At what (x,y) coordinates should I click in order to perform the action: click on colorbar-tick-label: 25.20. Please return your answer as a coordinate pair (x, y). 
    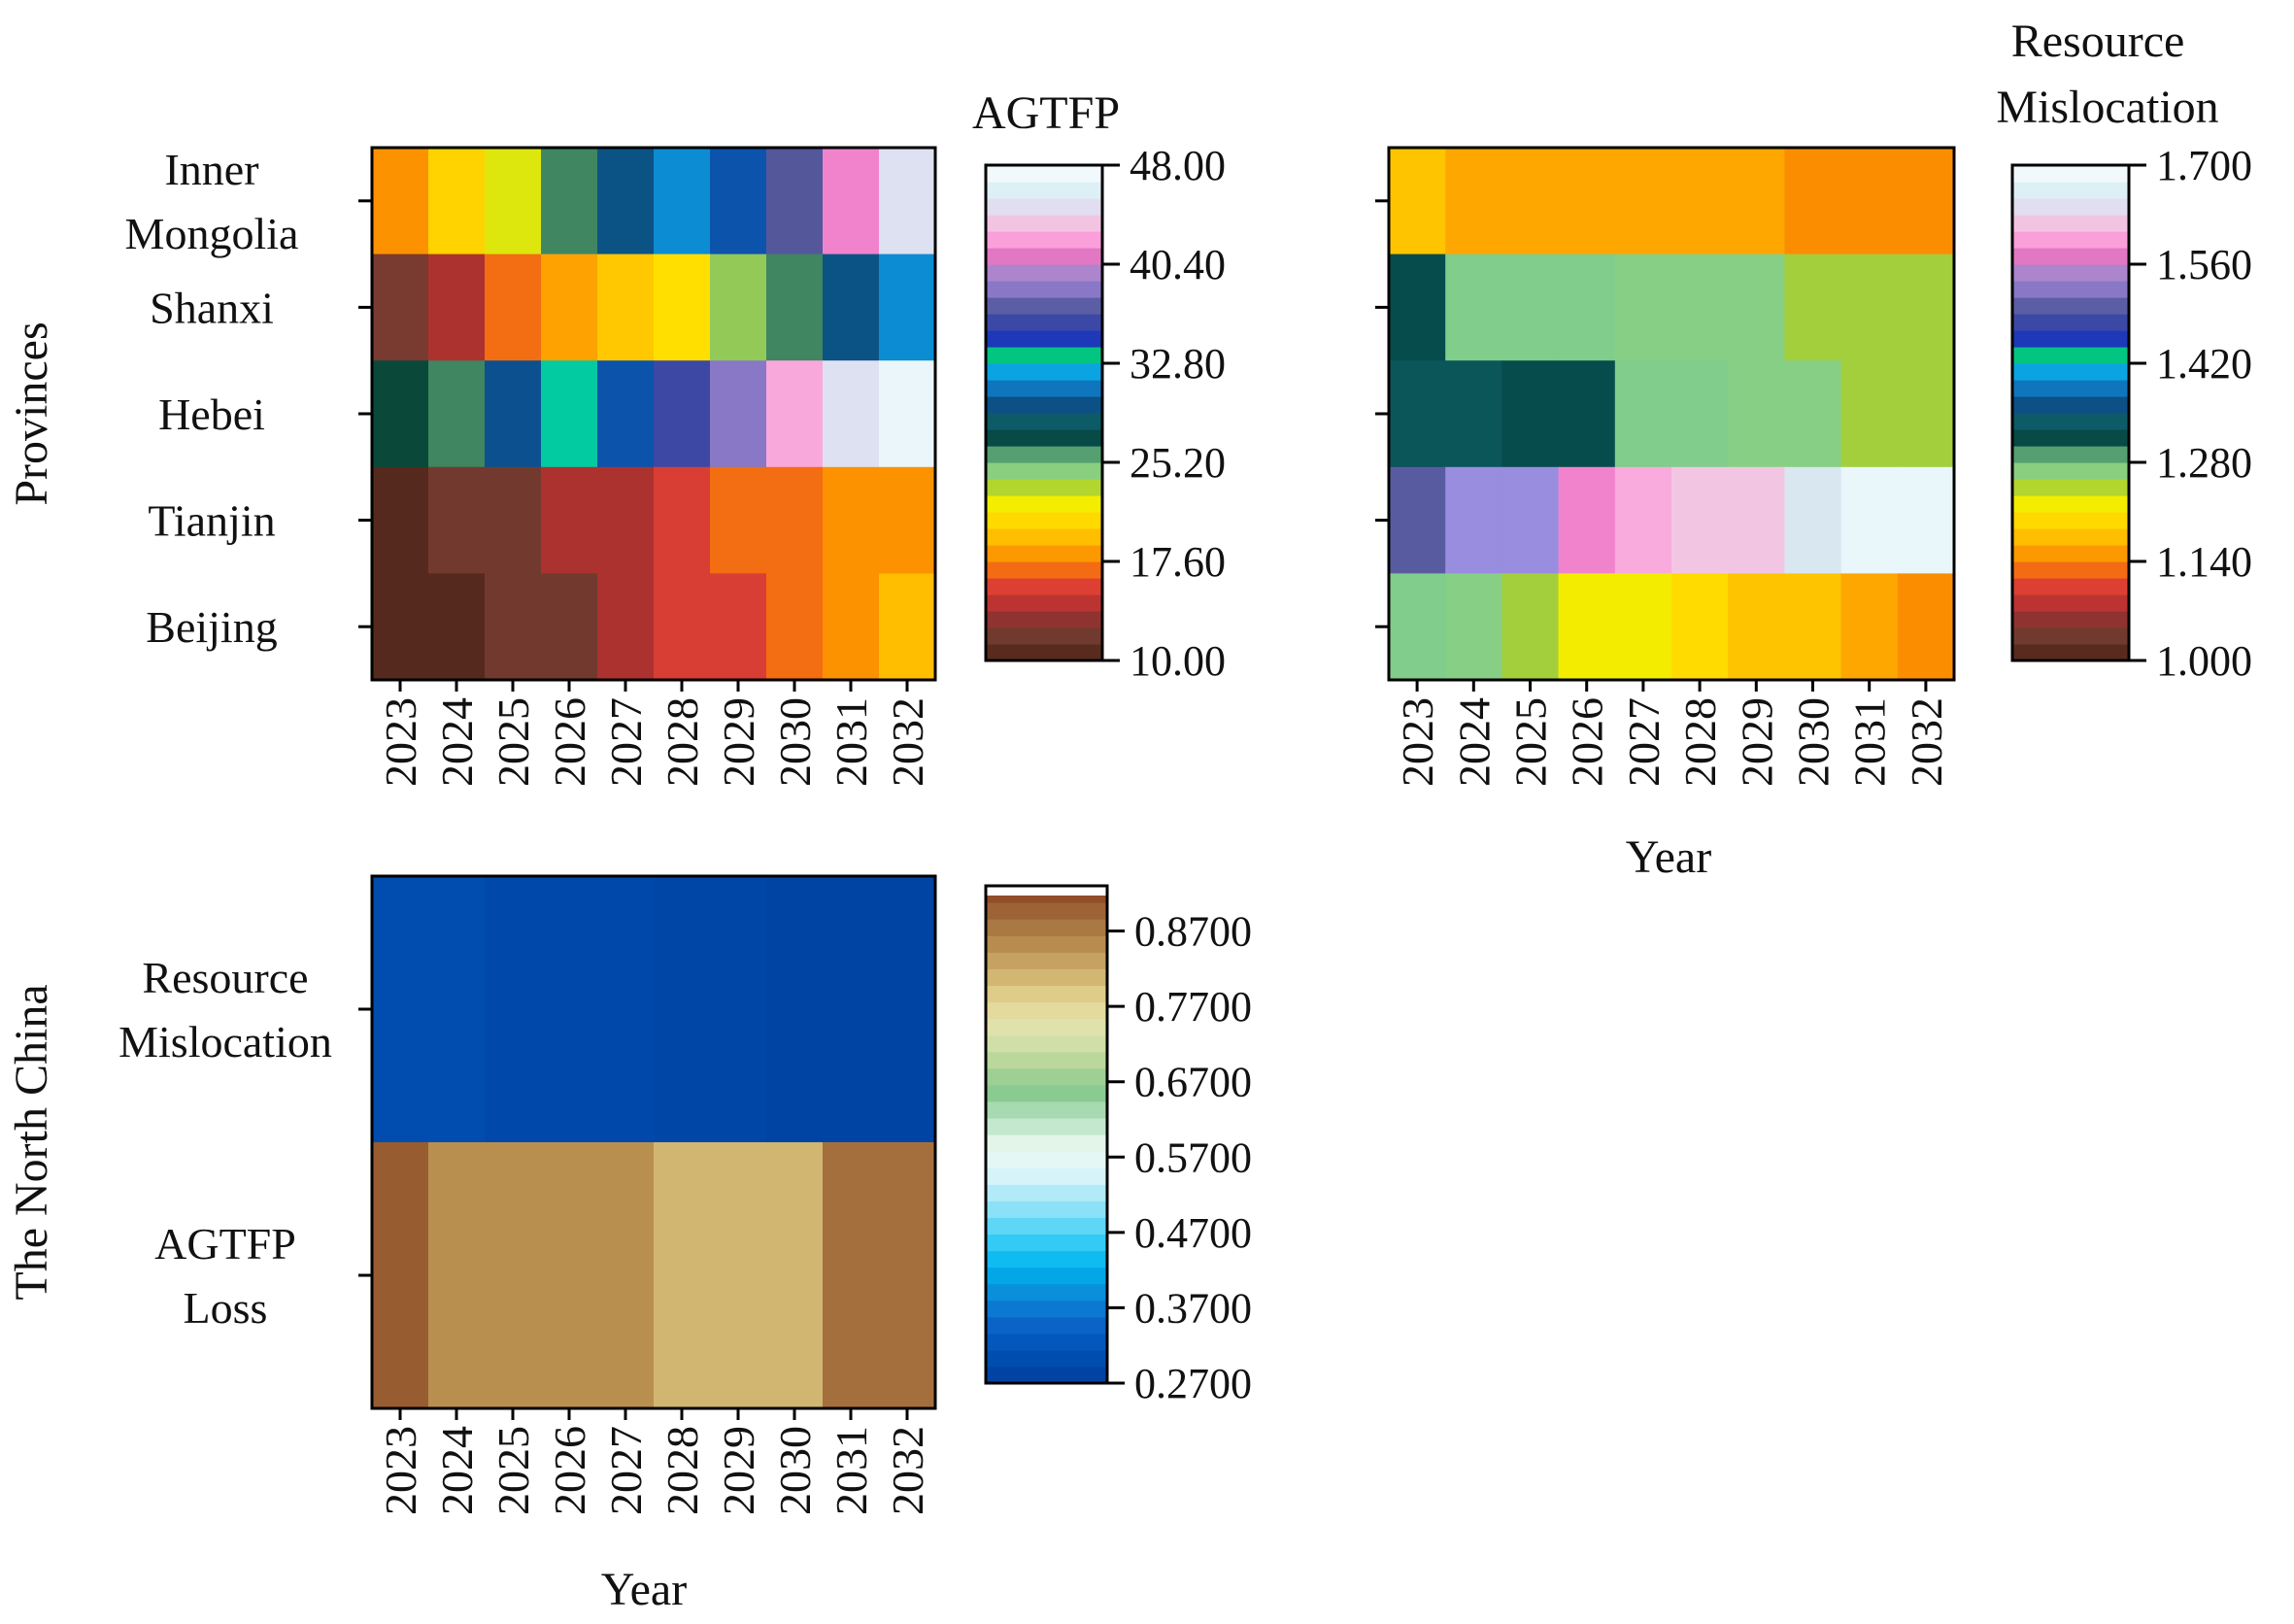
    Looking at the image, I should click on (1178, 463).